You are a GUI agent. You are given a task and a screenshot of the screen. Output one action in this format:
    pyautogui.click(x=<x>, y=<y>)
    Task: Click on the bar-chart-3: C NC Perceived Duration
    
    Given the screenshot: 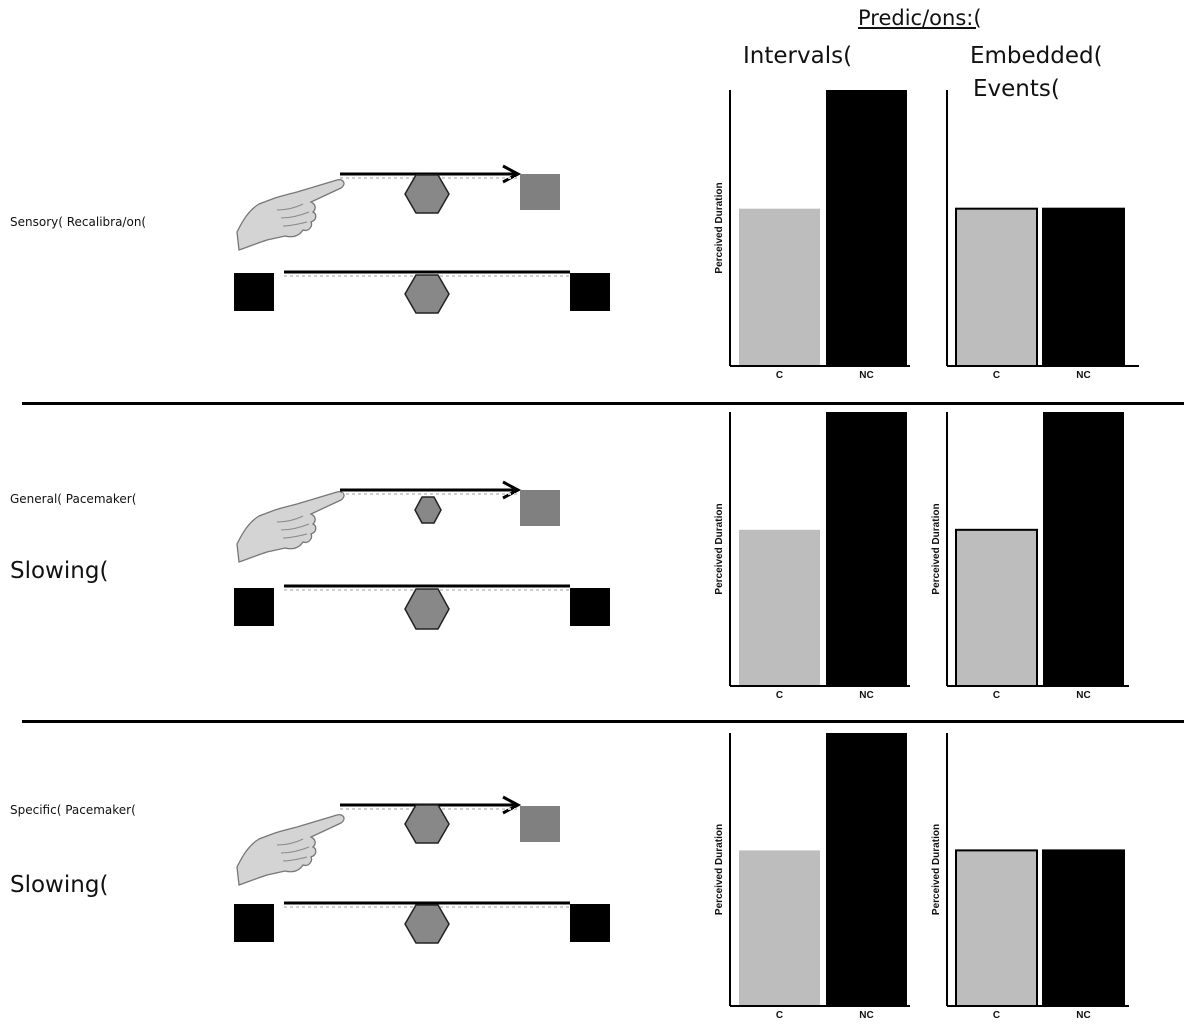 What is the action you would take?
    pyautogui.click(x=812, y=556)
    